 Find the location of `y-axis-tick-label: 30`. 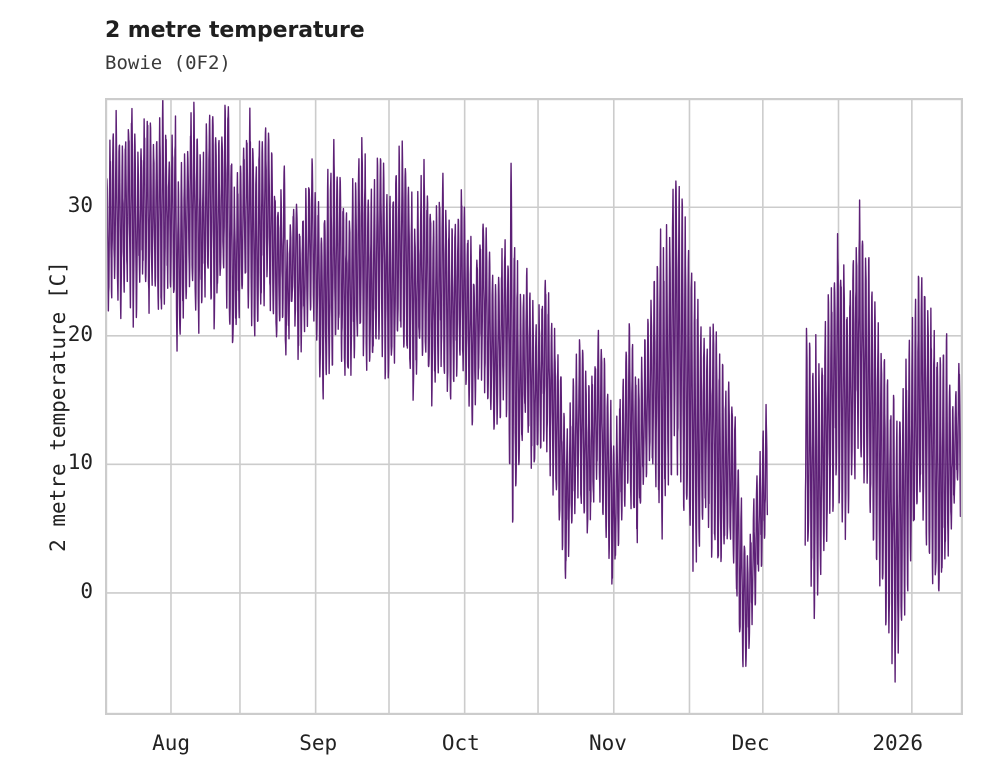

y-axis-tick-label: 30 is located at coordinates (80, 205).